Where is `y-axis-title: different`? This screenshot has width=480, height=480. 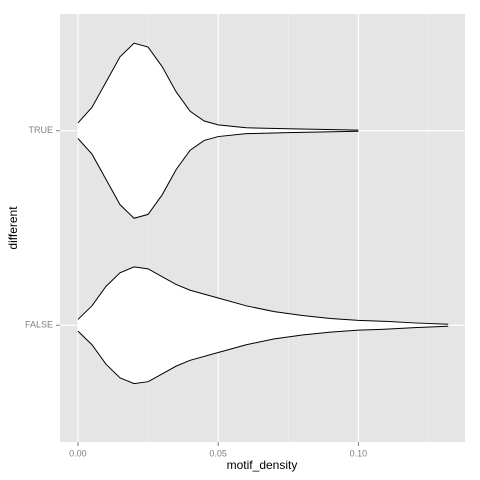
y-axis-title: different is located at coordinates (13, 228).